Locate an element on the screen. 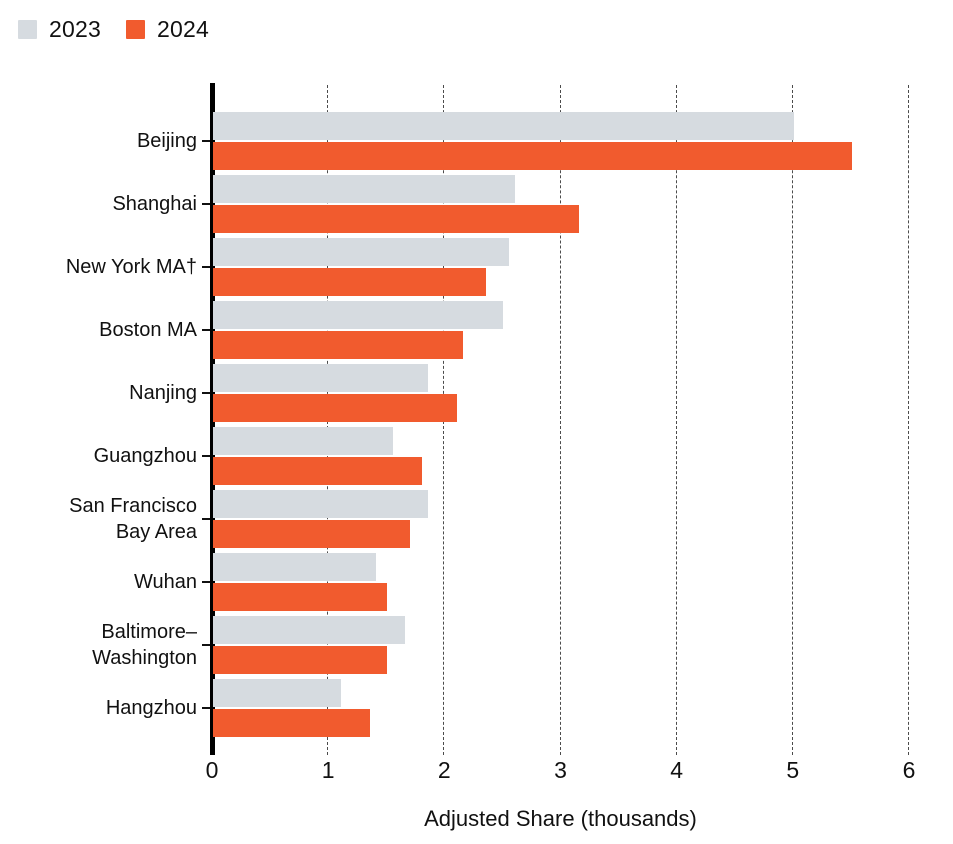 The height and width of the screenshot is (844, 953). category-label-line: San Francisco is located at coordinates (133, 505).